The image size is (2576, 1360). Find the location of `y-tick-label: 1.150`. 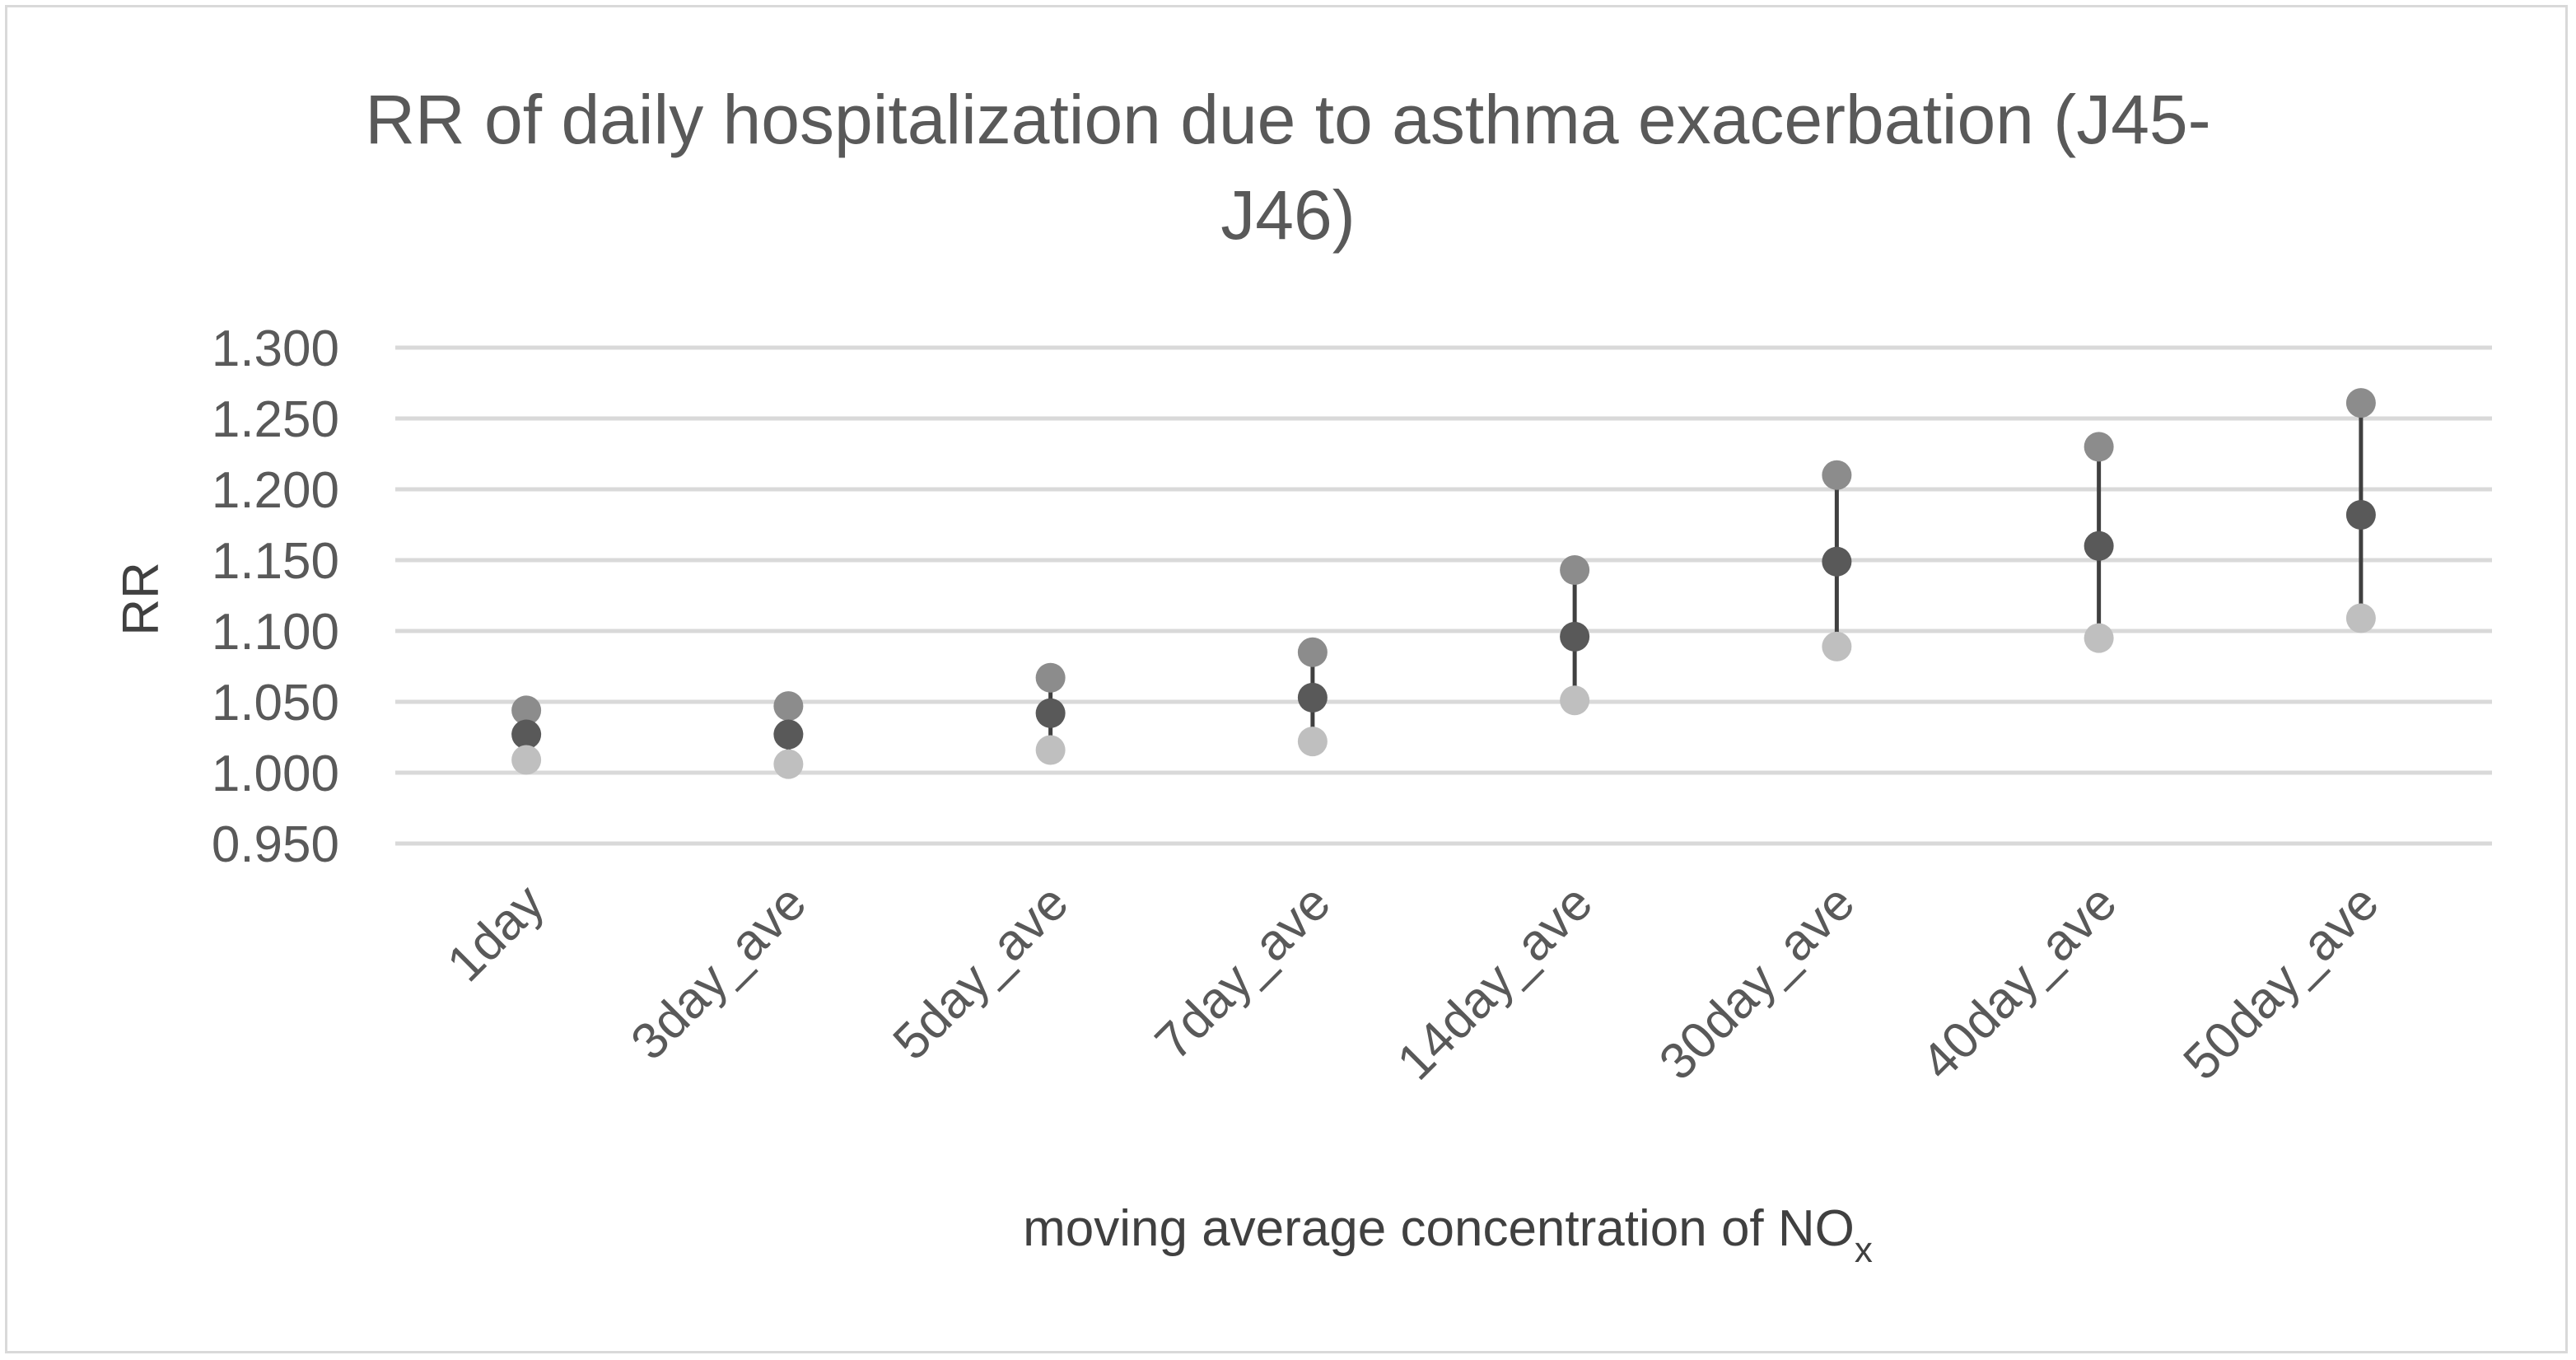

y-tick-label: 1.150 is located at coordinates (275, 561).